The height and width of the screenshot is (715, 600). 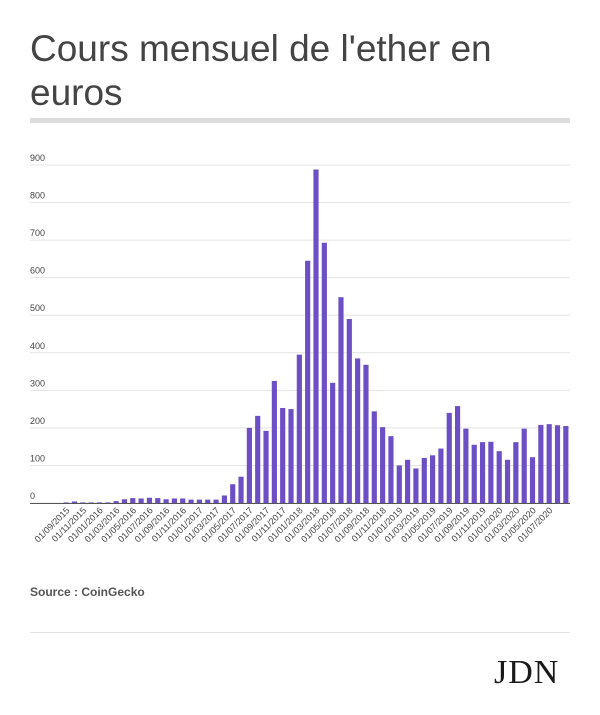 What do you see at coordinates (300, 632) in the screenshot?
I see `footer-divider` at bounding box center [300, 632].